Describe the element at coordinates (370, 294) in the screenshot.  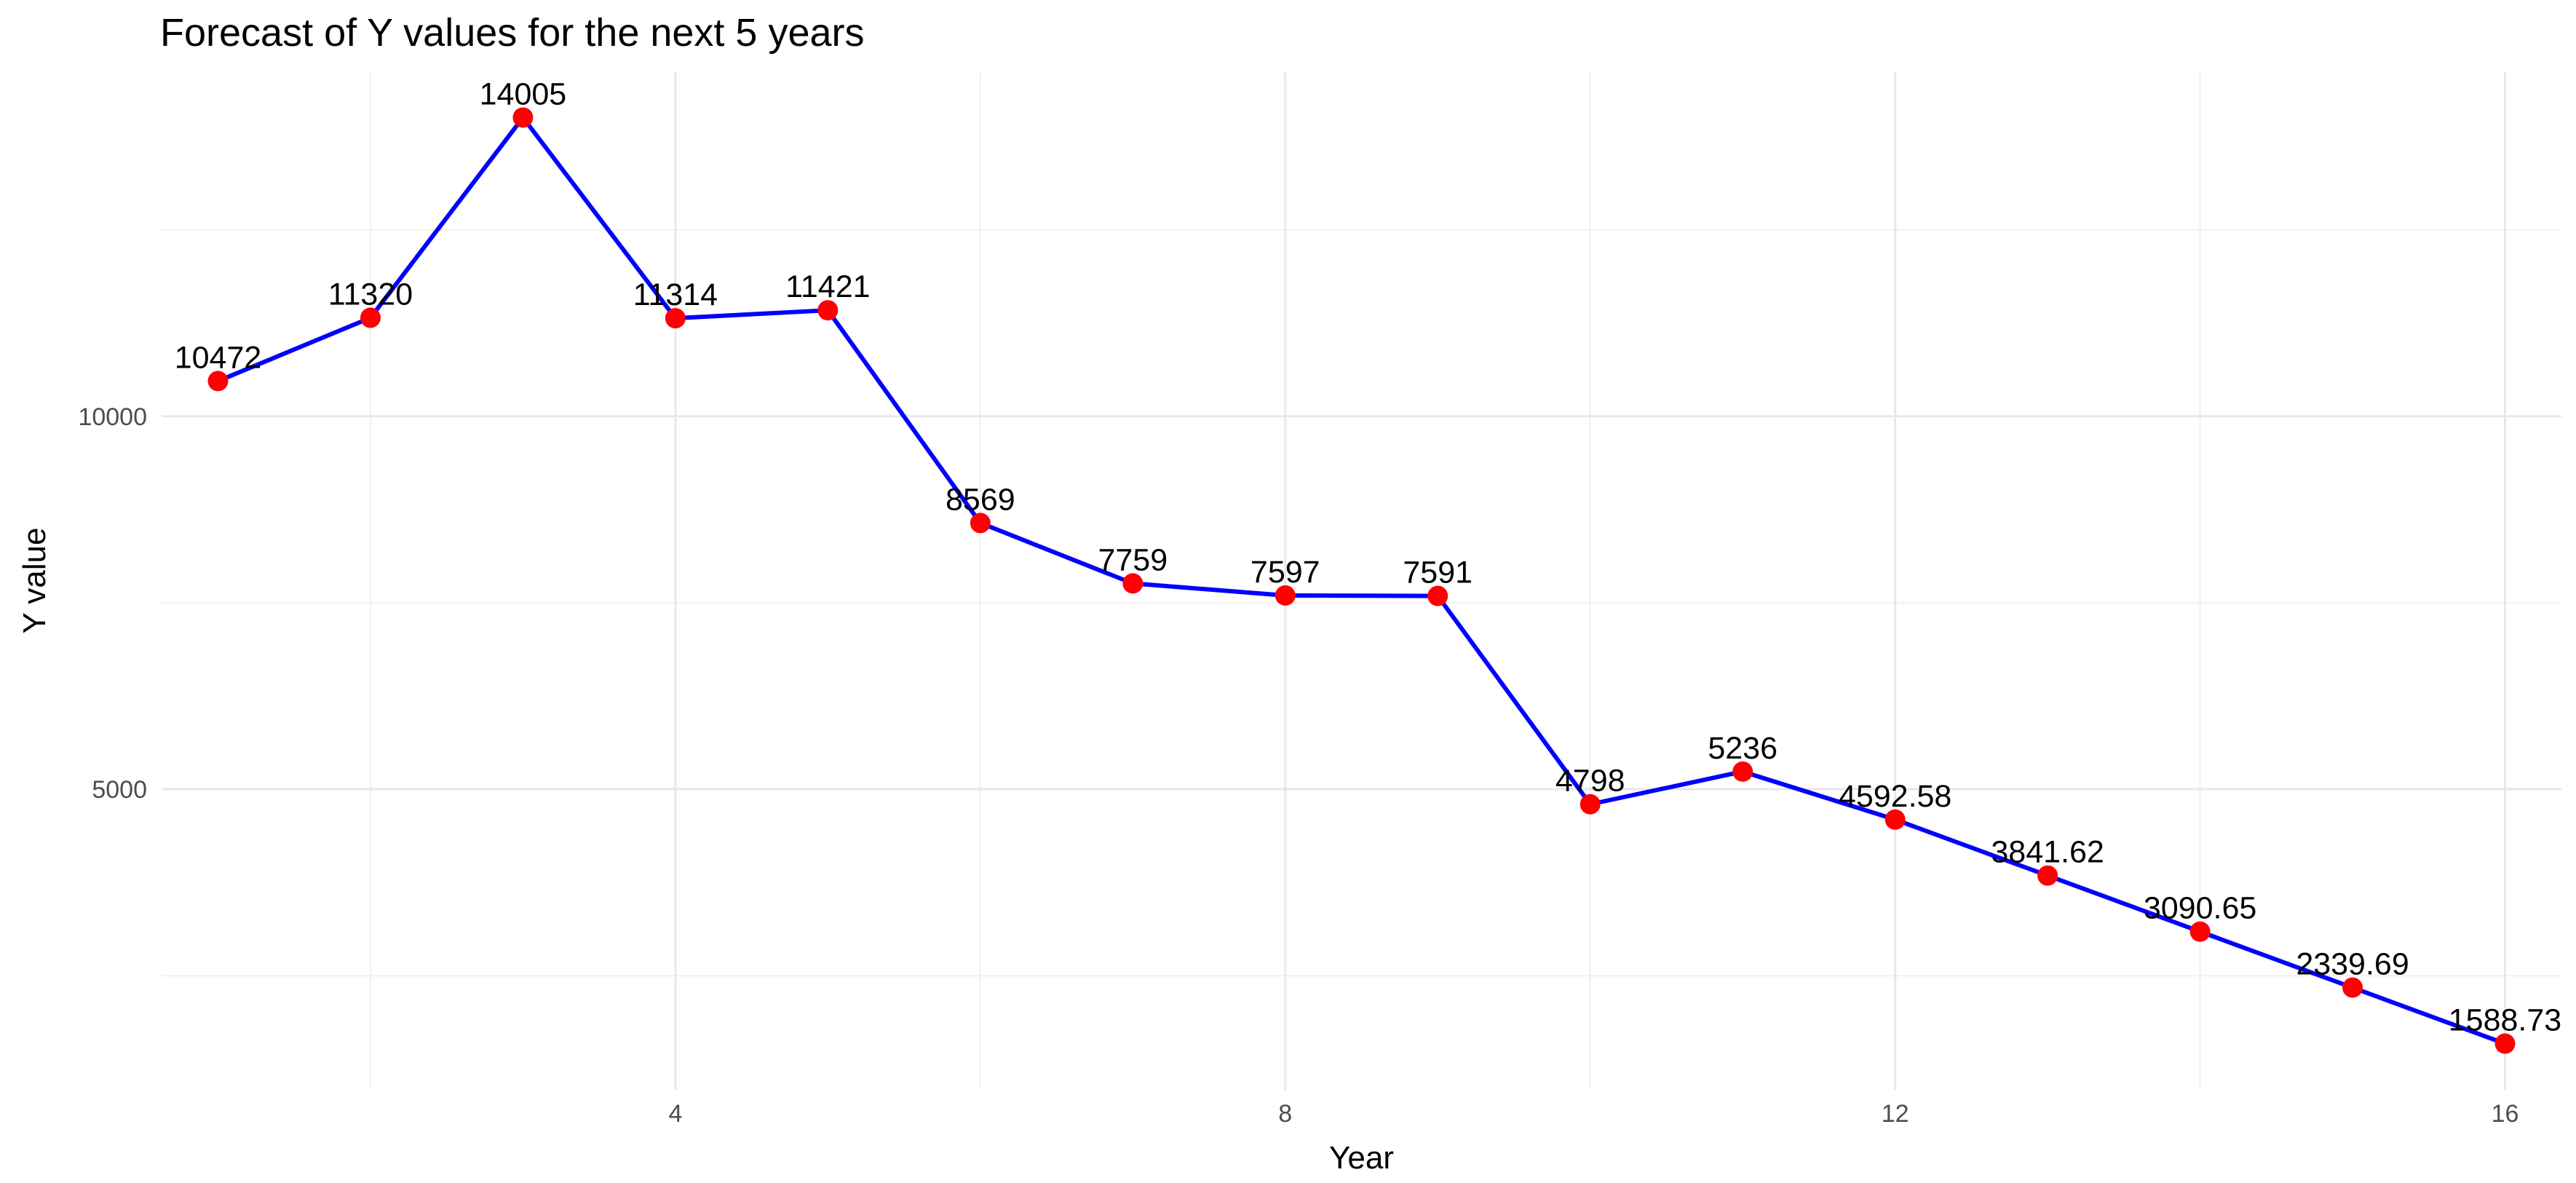
I see `data-label: 11320` at that location.